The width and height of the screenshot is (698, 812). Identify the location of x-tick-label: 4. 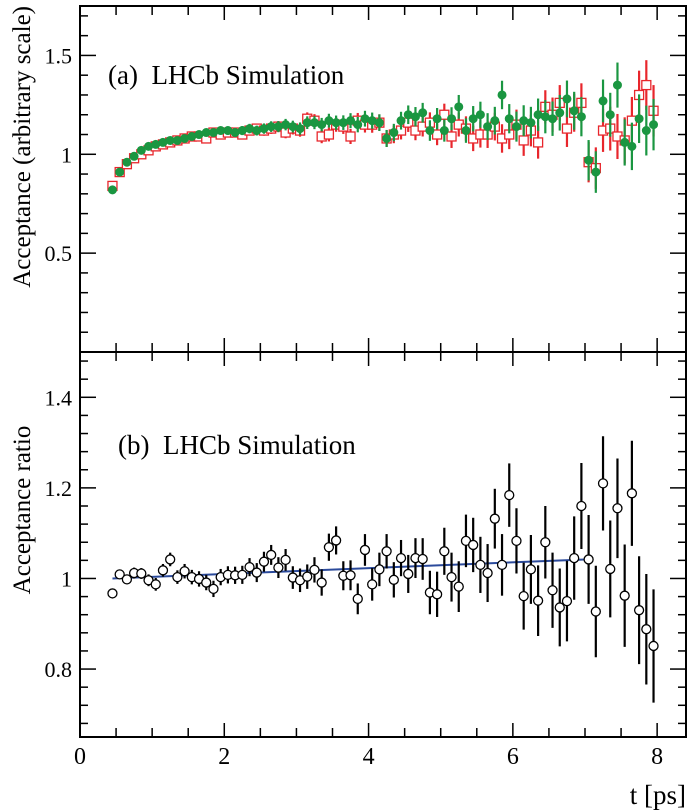
(369, 757).